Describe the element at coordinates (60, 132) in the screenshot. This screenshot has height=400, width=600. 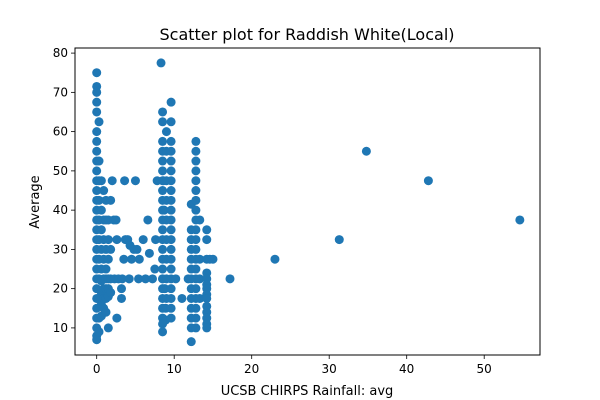
I see `y-tick-label: 60` at that location.